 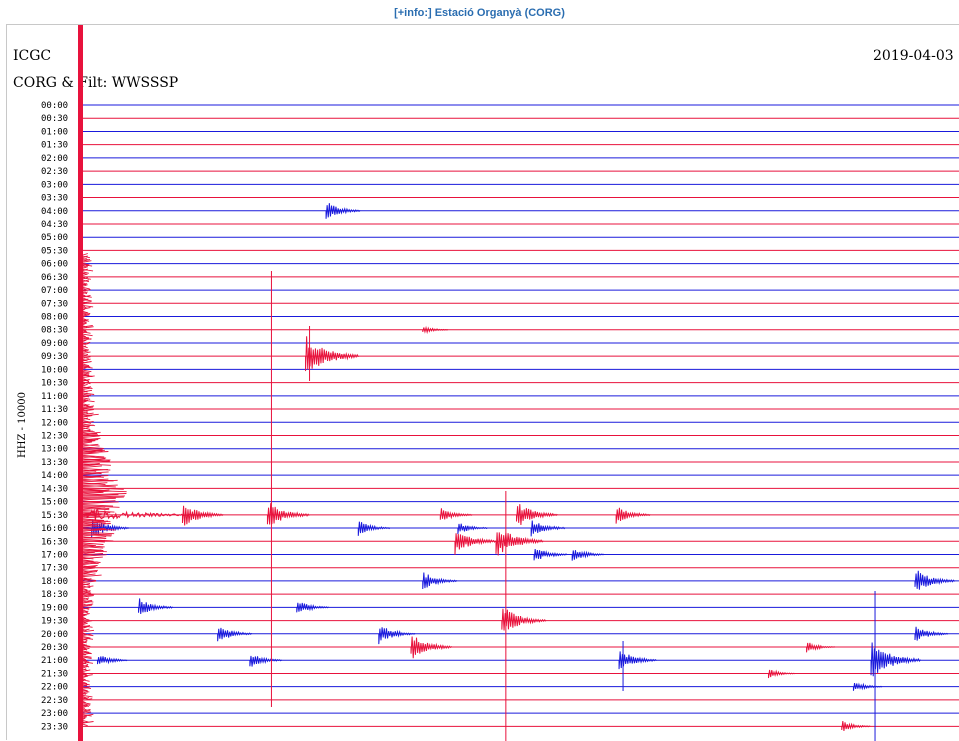 What do you see at coordinates (54, 569) in the screenshot?
I see `time-tick-label: 17:30` at bounding box center [54, 569].